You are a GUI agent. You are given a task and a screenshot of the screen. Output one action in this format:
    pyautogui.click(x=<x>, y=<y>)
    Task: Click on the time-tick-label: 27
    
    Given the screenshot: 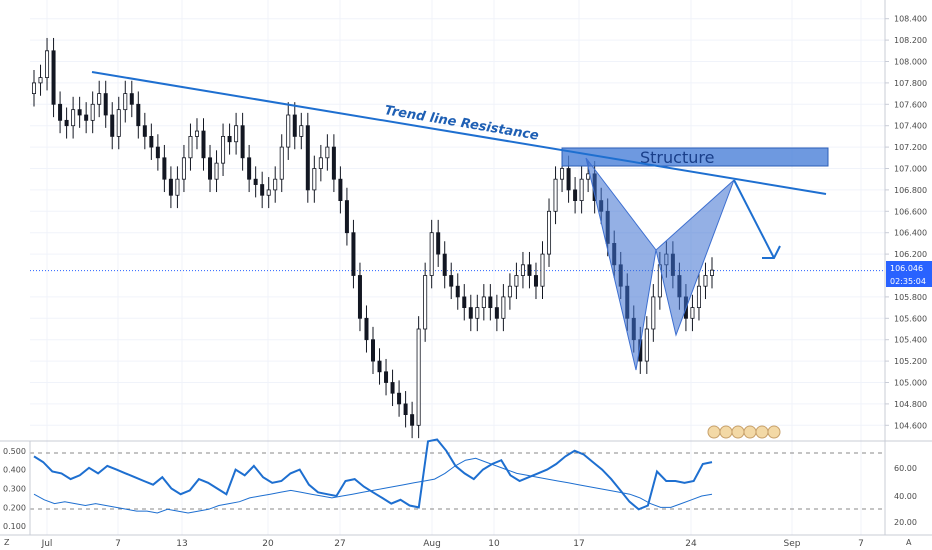 What is the action you would take?
    pyautogui.click(x=339, y=544)
    